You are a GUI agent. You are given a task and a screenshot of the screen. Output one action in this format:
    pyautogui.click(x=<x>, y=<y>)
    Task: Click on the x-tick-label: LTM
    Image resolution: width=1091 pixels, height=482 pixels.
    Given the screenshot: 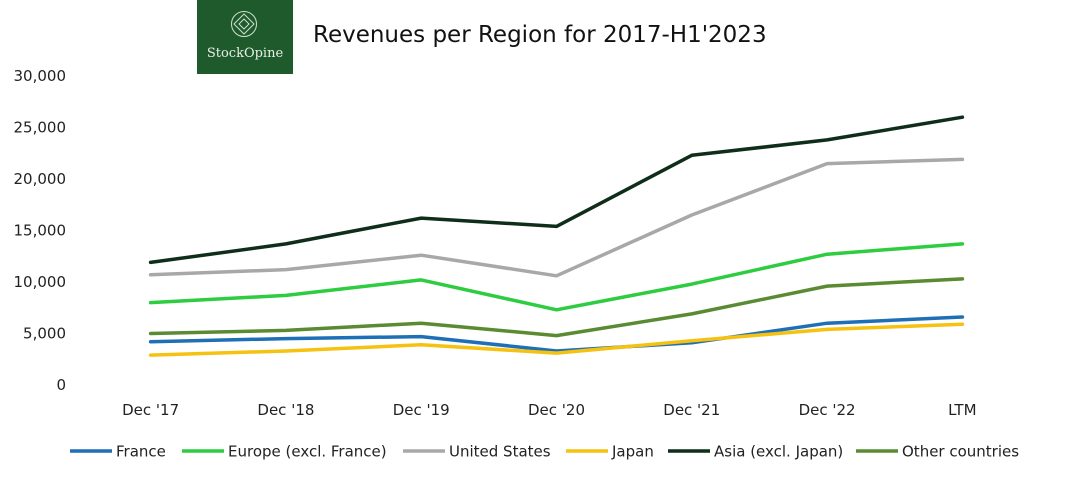 What is the action you would take?
    pyautogui.click(x=962, y=410)
    